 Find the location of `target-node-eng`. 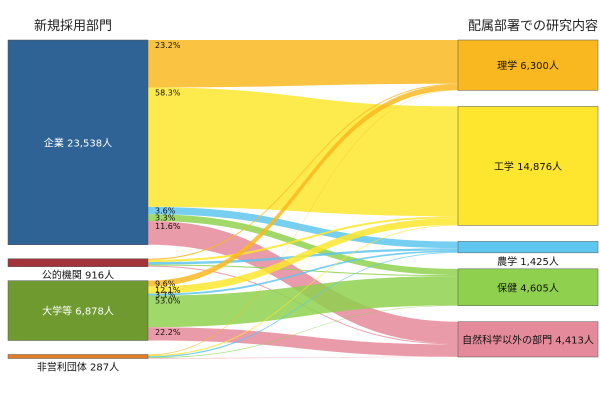

target-node-eng is located at coordinates (528, 166).